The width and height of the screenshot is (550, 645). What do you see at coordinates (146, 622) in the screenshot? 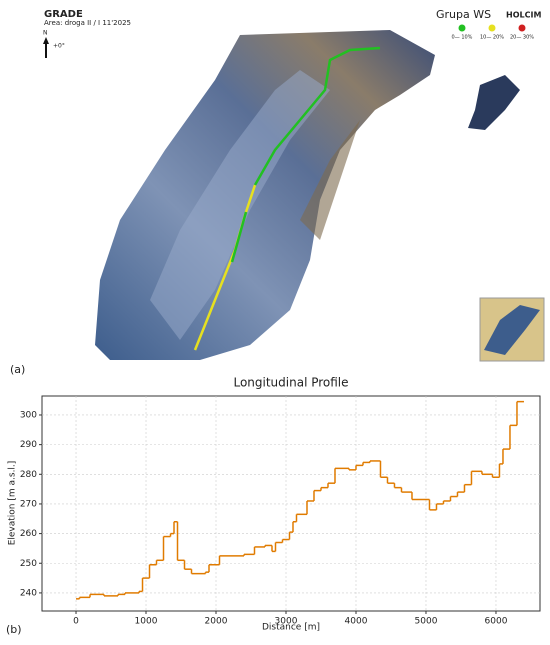
I see `x-tick-label: 1000` at bounding box center [146, 622].